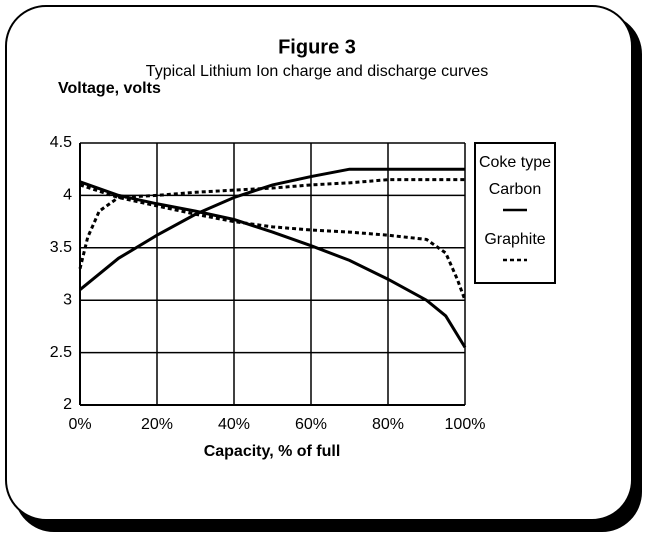 The image size is (645, 540). I want to click on y-axis-label: Voltage, volts, so click(109, 88).